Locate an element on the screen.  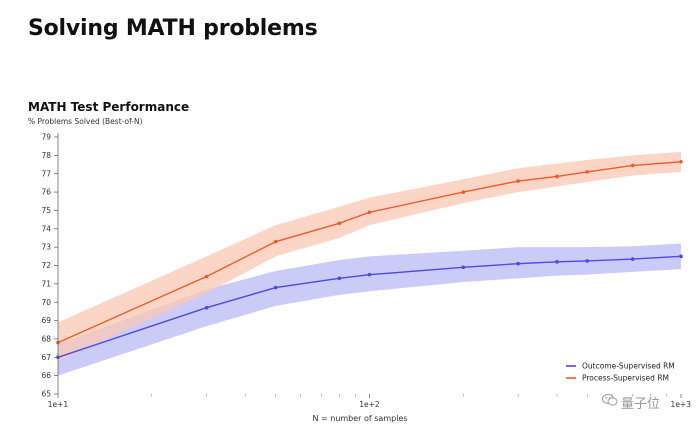
legend-label-1: Process-Supervised RM is located at coordinates (625, 378).